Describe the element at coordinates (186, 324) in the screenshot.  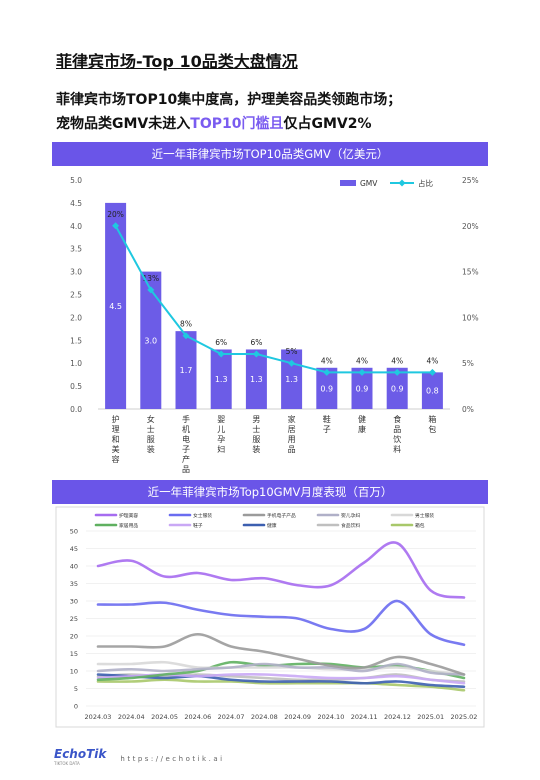
I see `share-value-label: 8%` at that location.